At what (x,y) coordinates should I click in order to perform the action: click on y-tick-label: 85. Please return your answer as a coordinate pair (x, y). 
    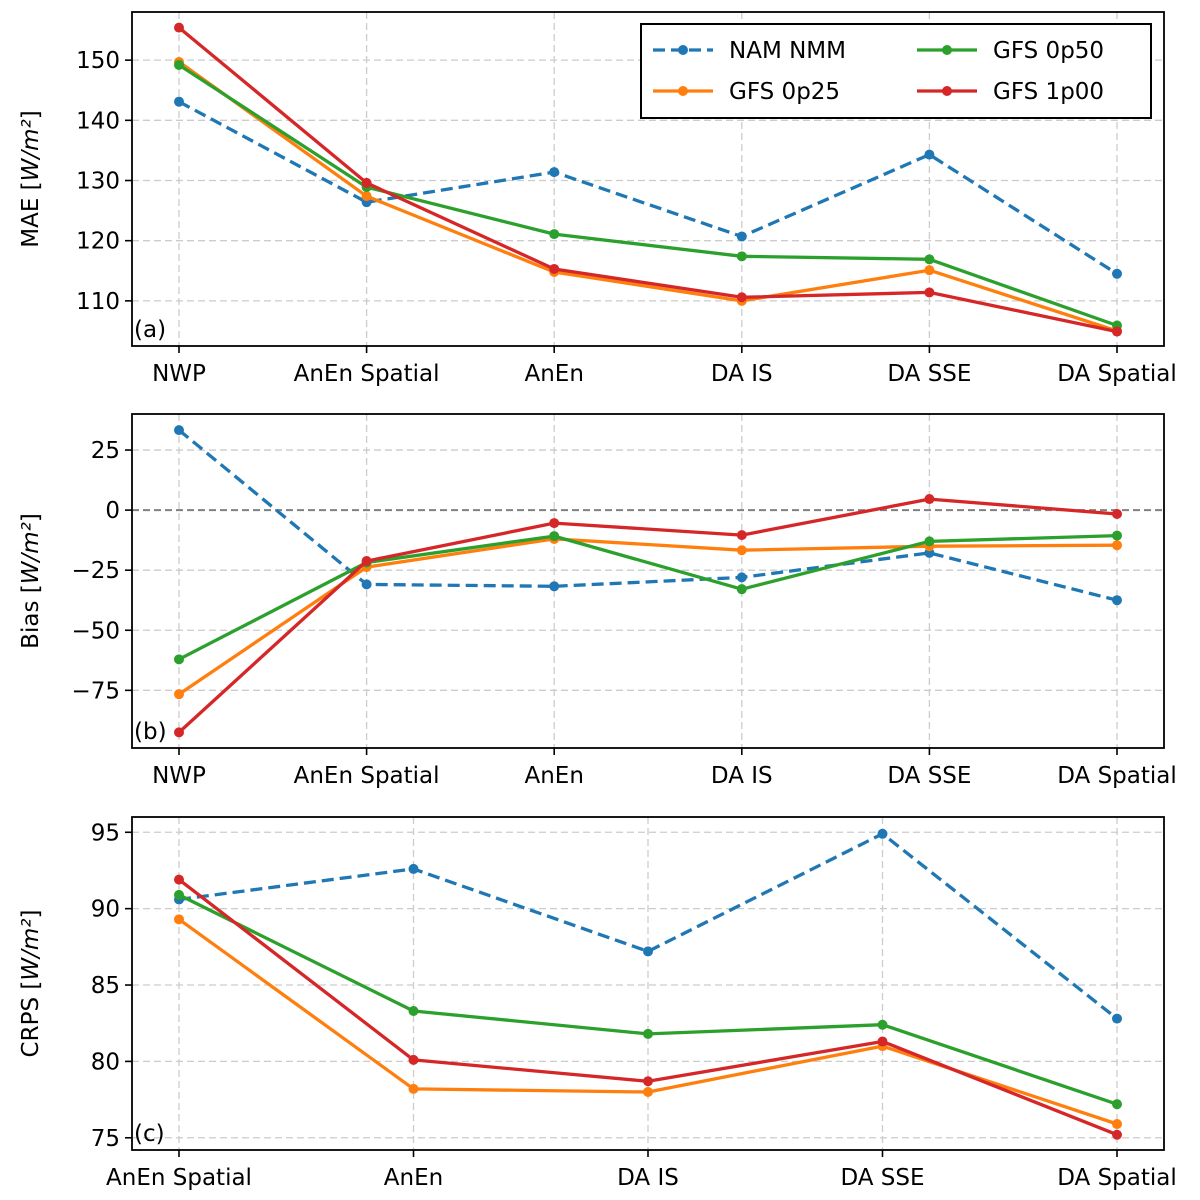
    Looking at the image, I should click on (105, 986).